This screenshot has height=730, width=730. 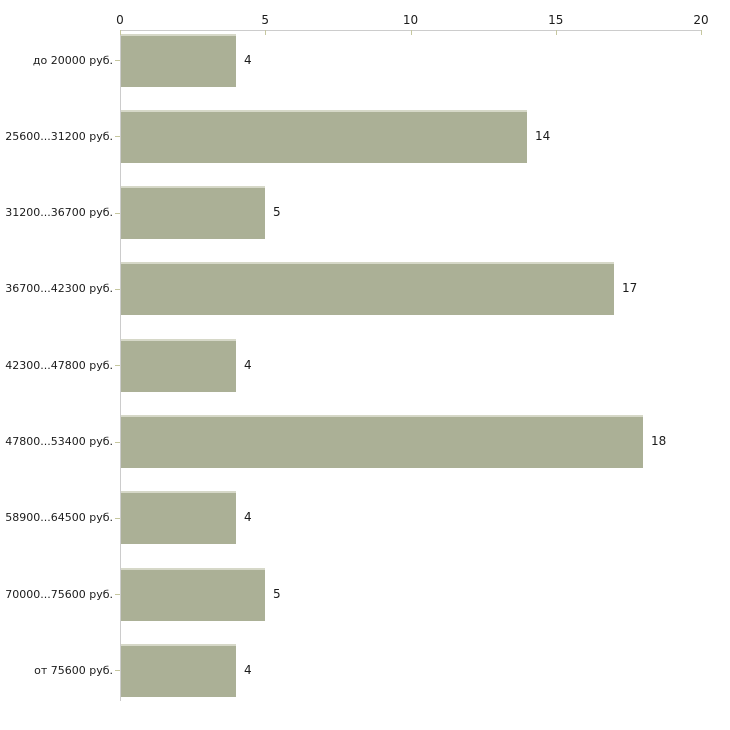 I want to click on x-axis-tick-label: 10, so click(x=410, y=20).